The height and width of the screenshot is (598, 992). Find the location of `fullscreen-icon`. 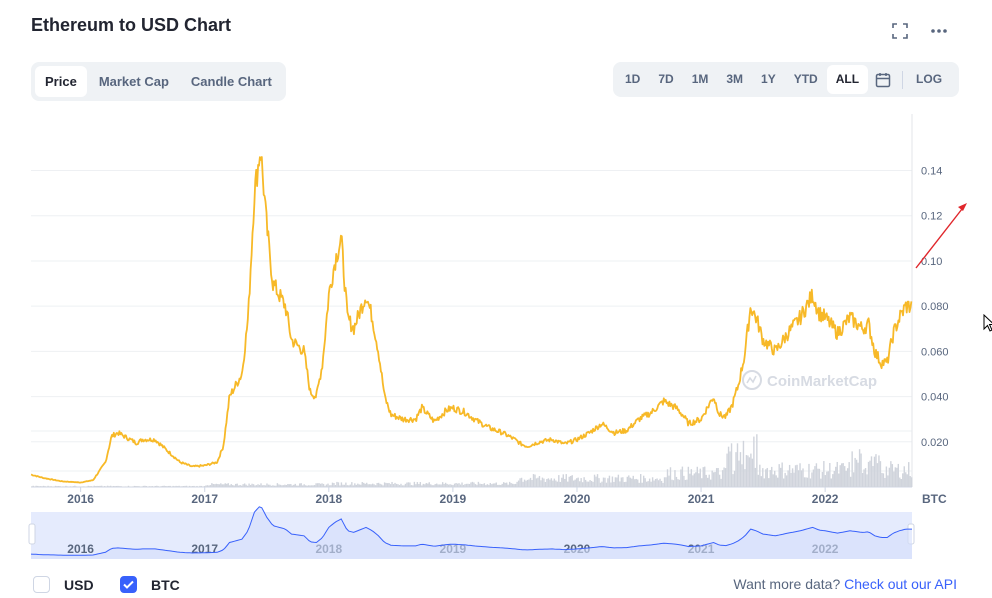

fullscreen-icon is located at coordinates (900, 31).